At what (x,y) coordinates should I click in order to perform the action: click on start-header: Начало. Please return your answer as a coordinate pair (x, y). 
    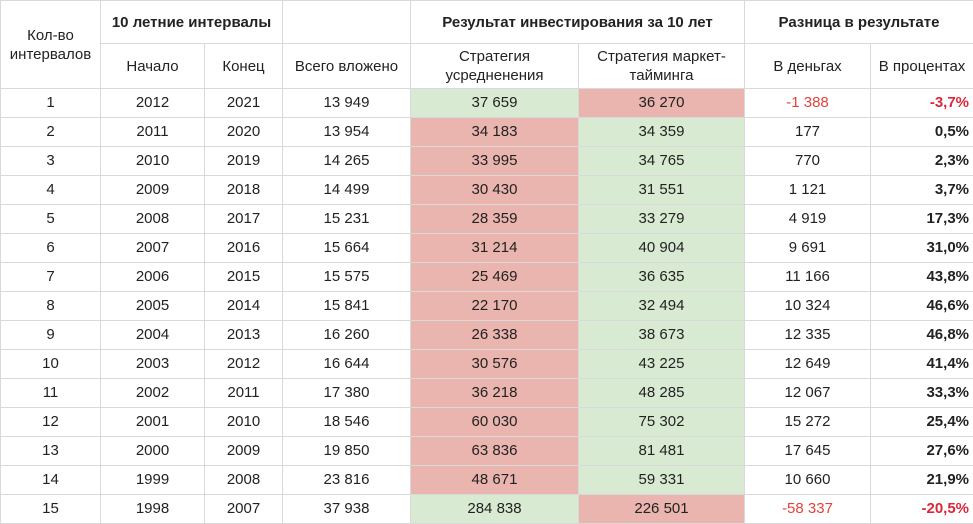
    Looking at the image, I should click on (153, 66).